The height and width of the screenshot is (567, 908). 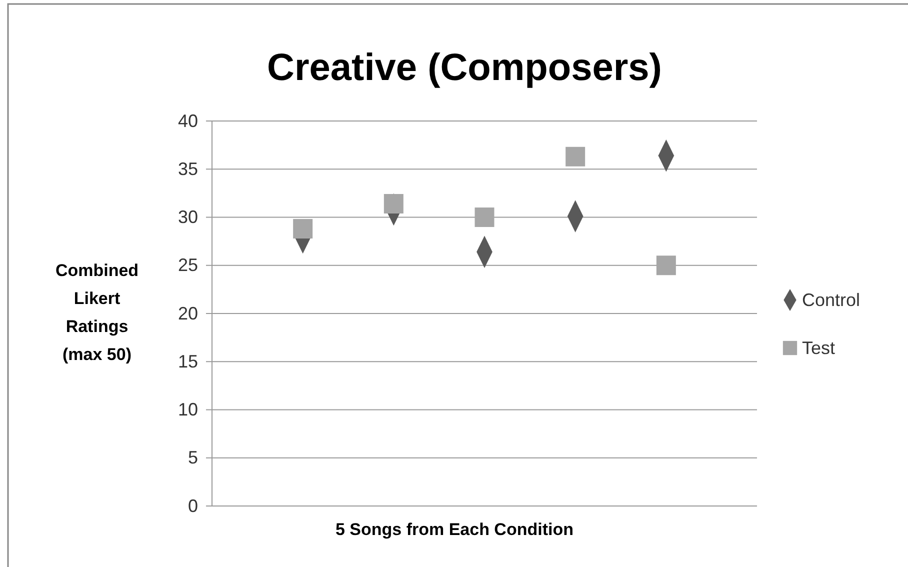 What do you see at coordinates (188, 410) in the screenshot?
I see `y-tick-label: 10` at bounding box center [188, 410].